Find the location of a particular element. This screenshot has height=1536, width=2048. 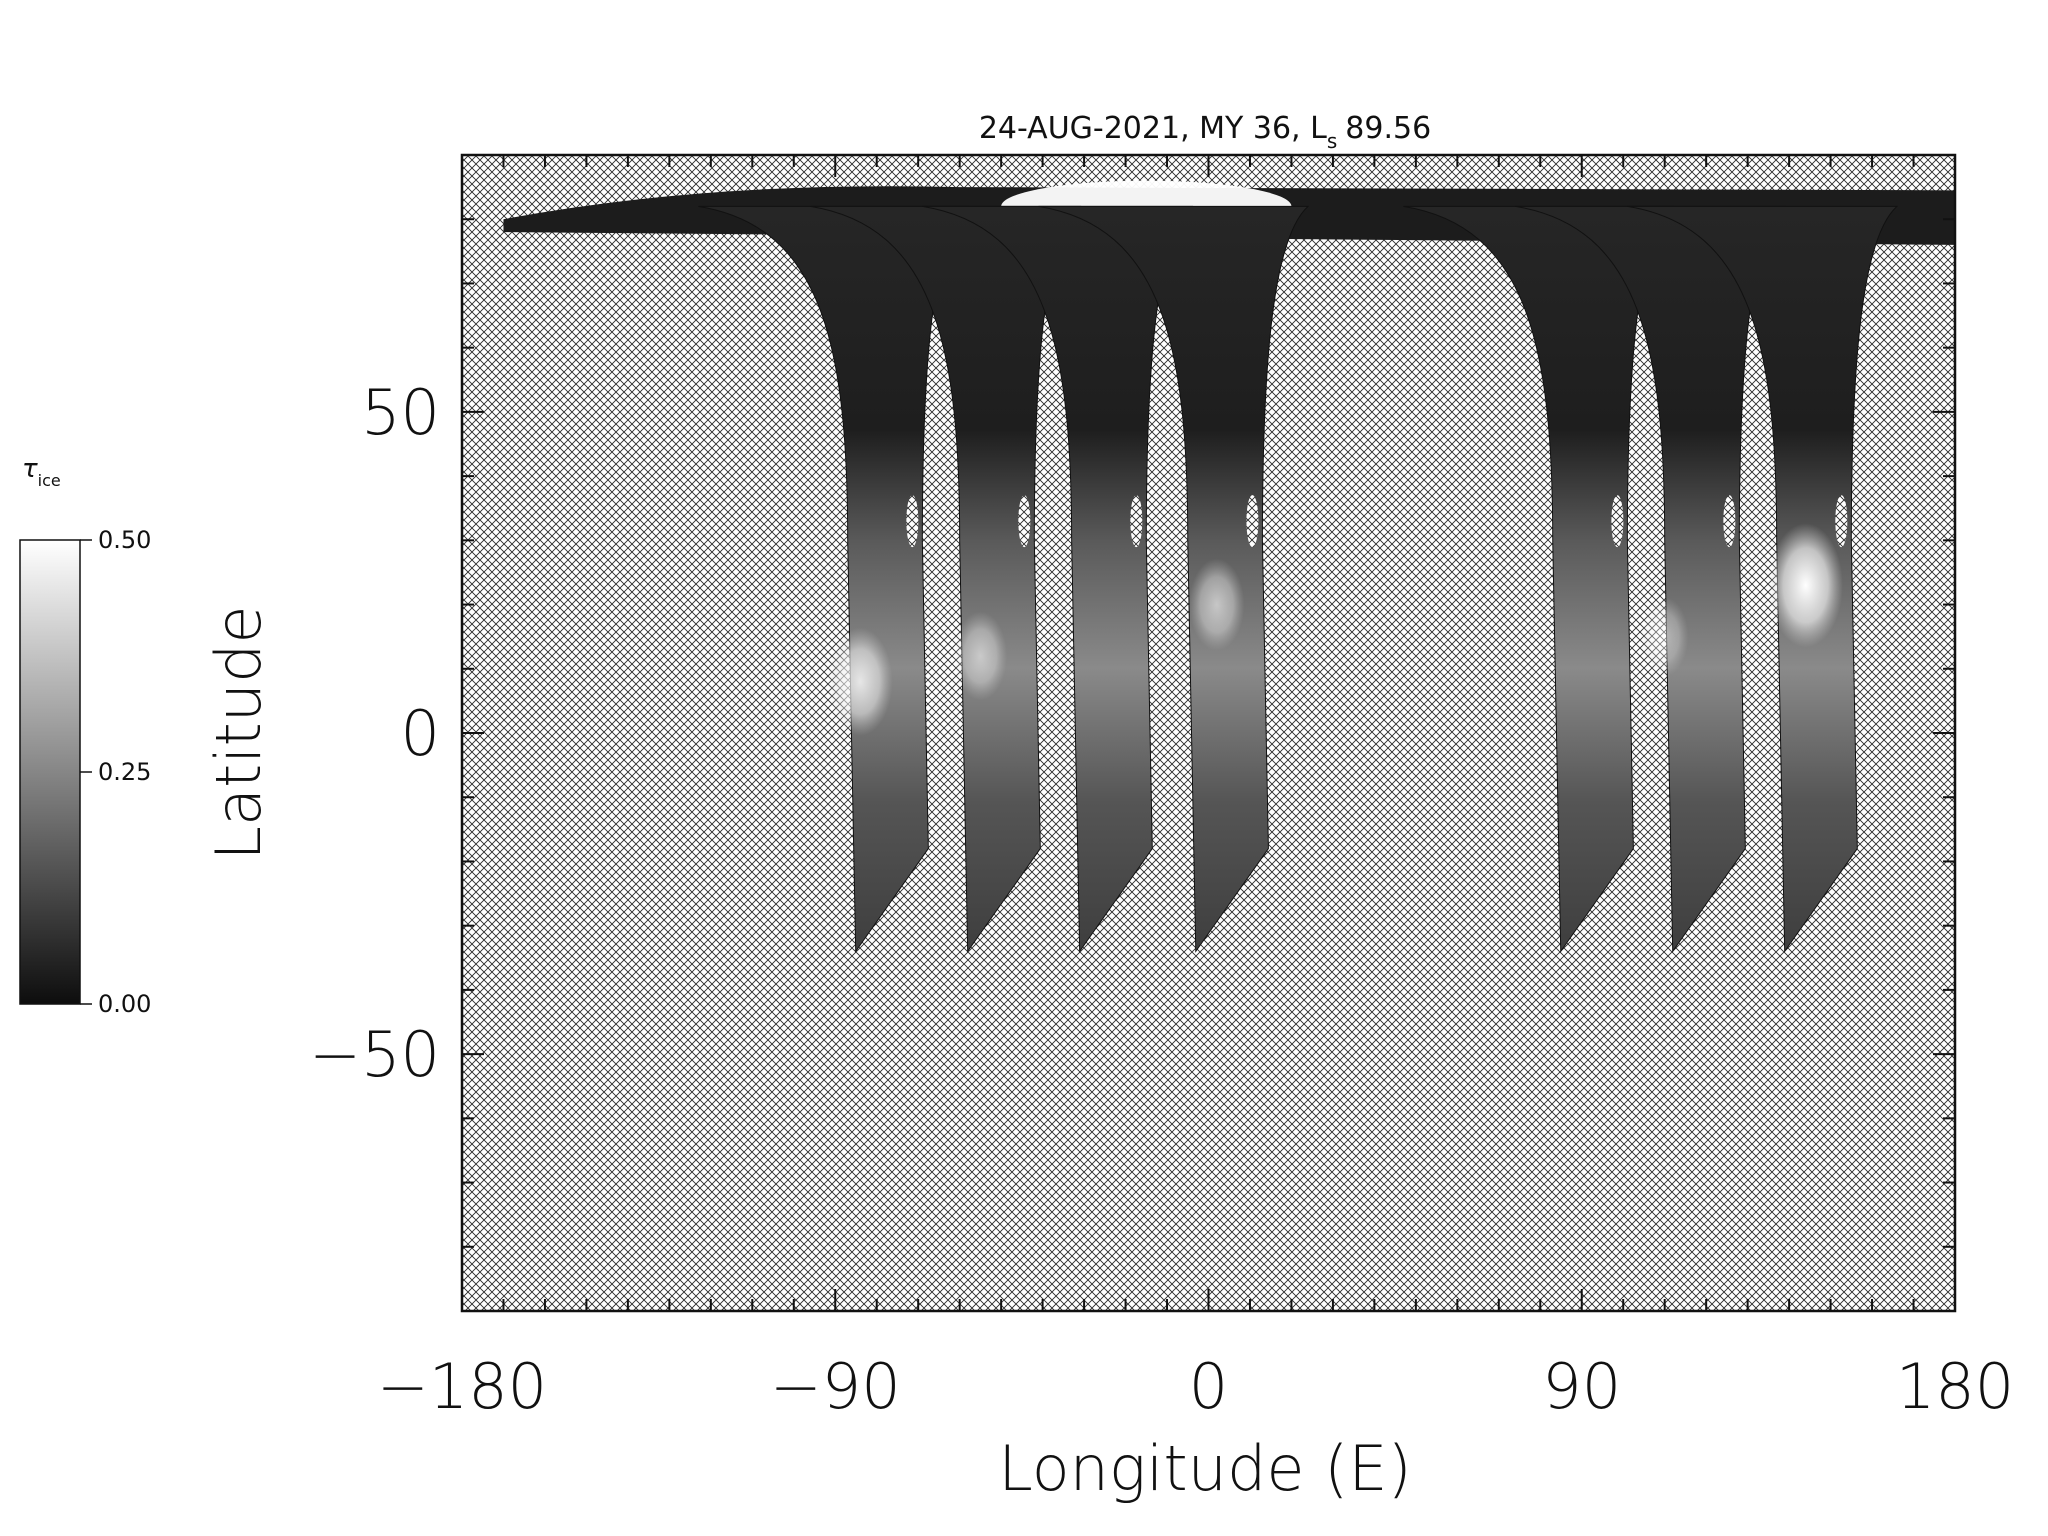

title-main: 24-AUG-2021, MY 36, L is located at coordinates (1153, 128).